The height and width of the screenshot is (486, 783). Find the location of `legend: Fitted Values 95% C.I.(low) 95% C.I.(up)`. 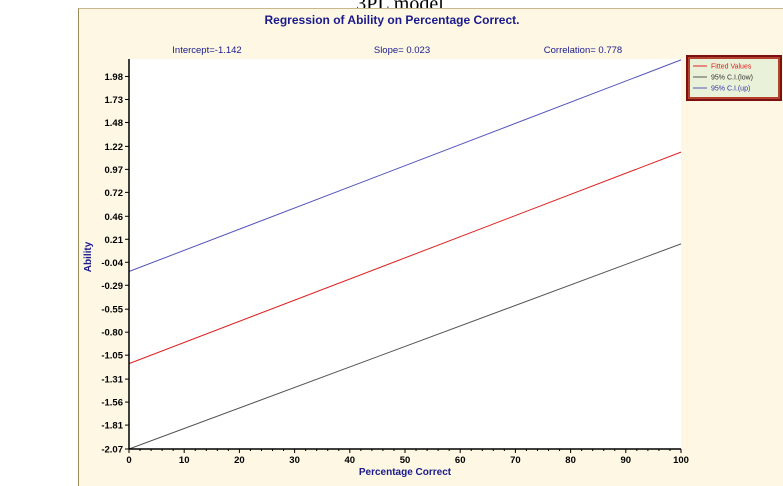

legend: Fitted Values 95% C.I.(low) 95% C.I.(up) is located at coordinates (734, 78).